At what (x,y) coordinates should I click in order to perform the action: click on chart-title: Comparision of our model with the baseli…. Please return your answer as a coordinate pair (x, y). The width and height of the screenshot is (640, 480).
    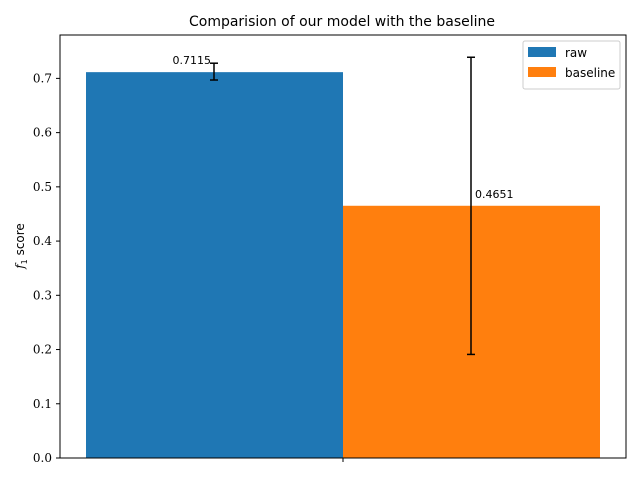
    Looking at the image, I should click on (342, 22).